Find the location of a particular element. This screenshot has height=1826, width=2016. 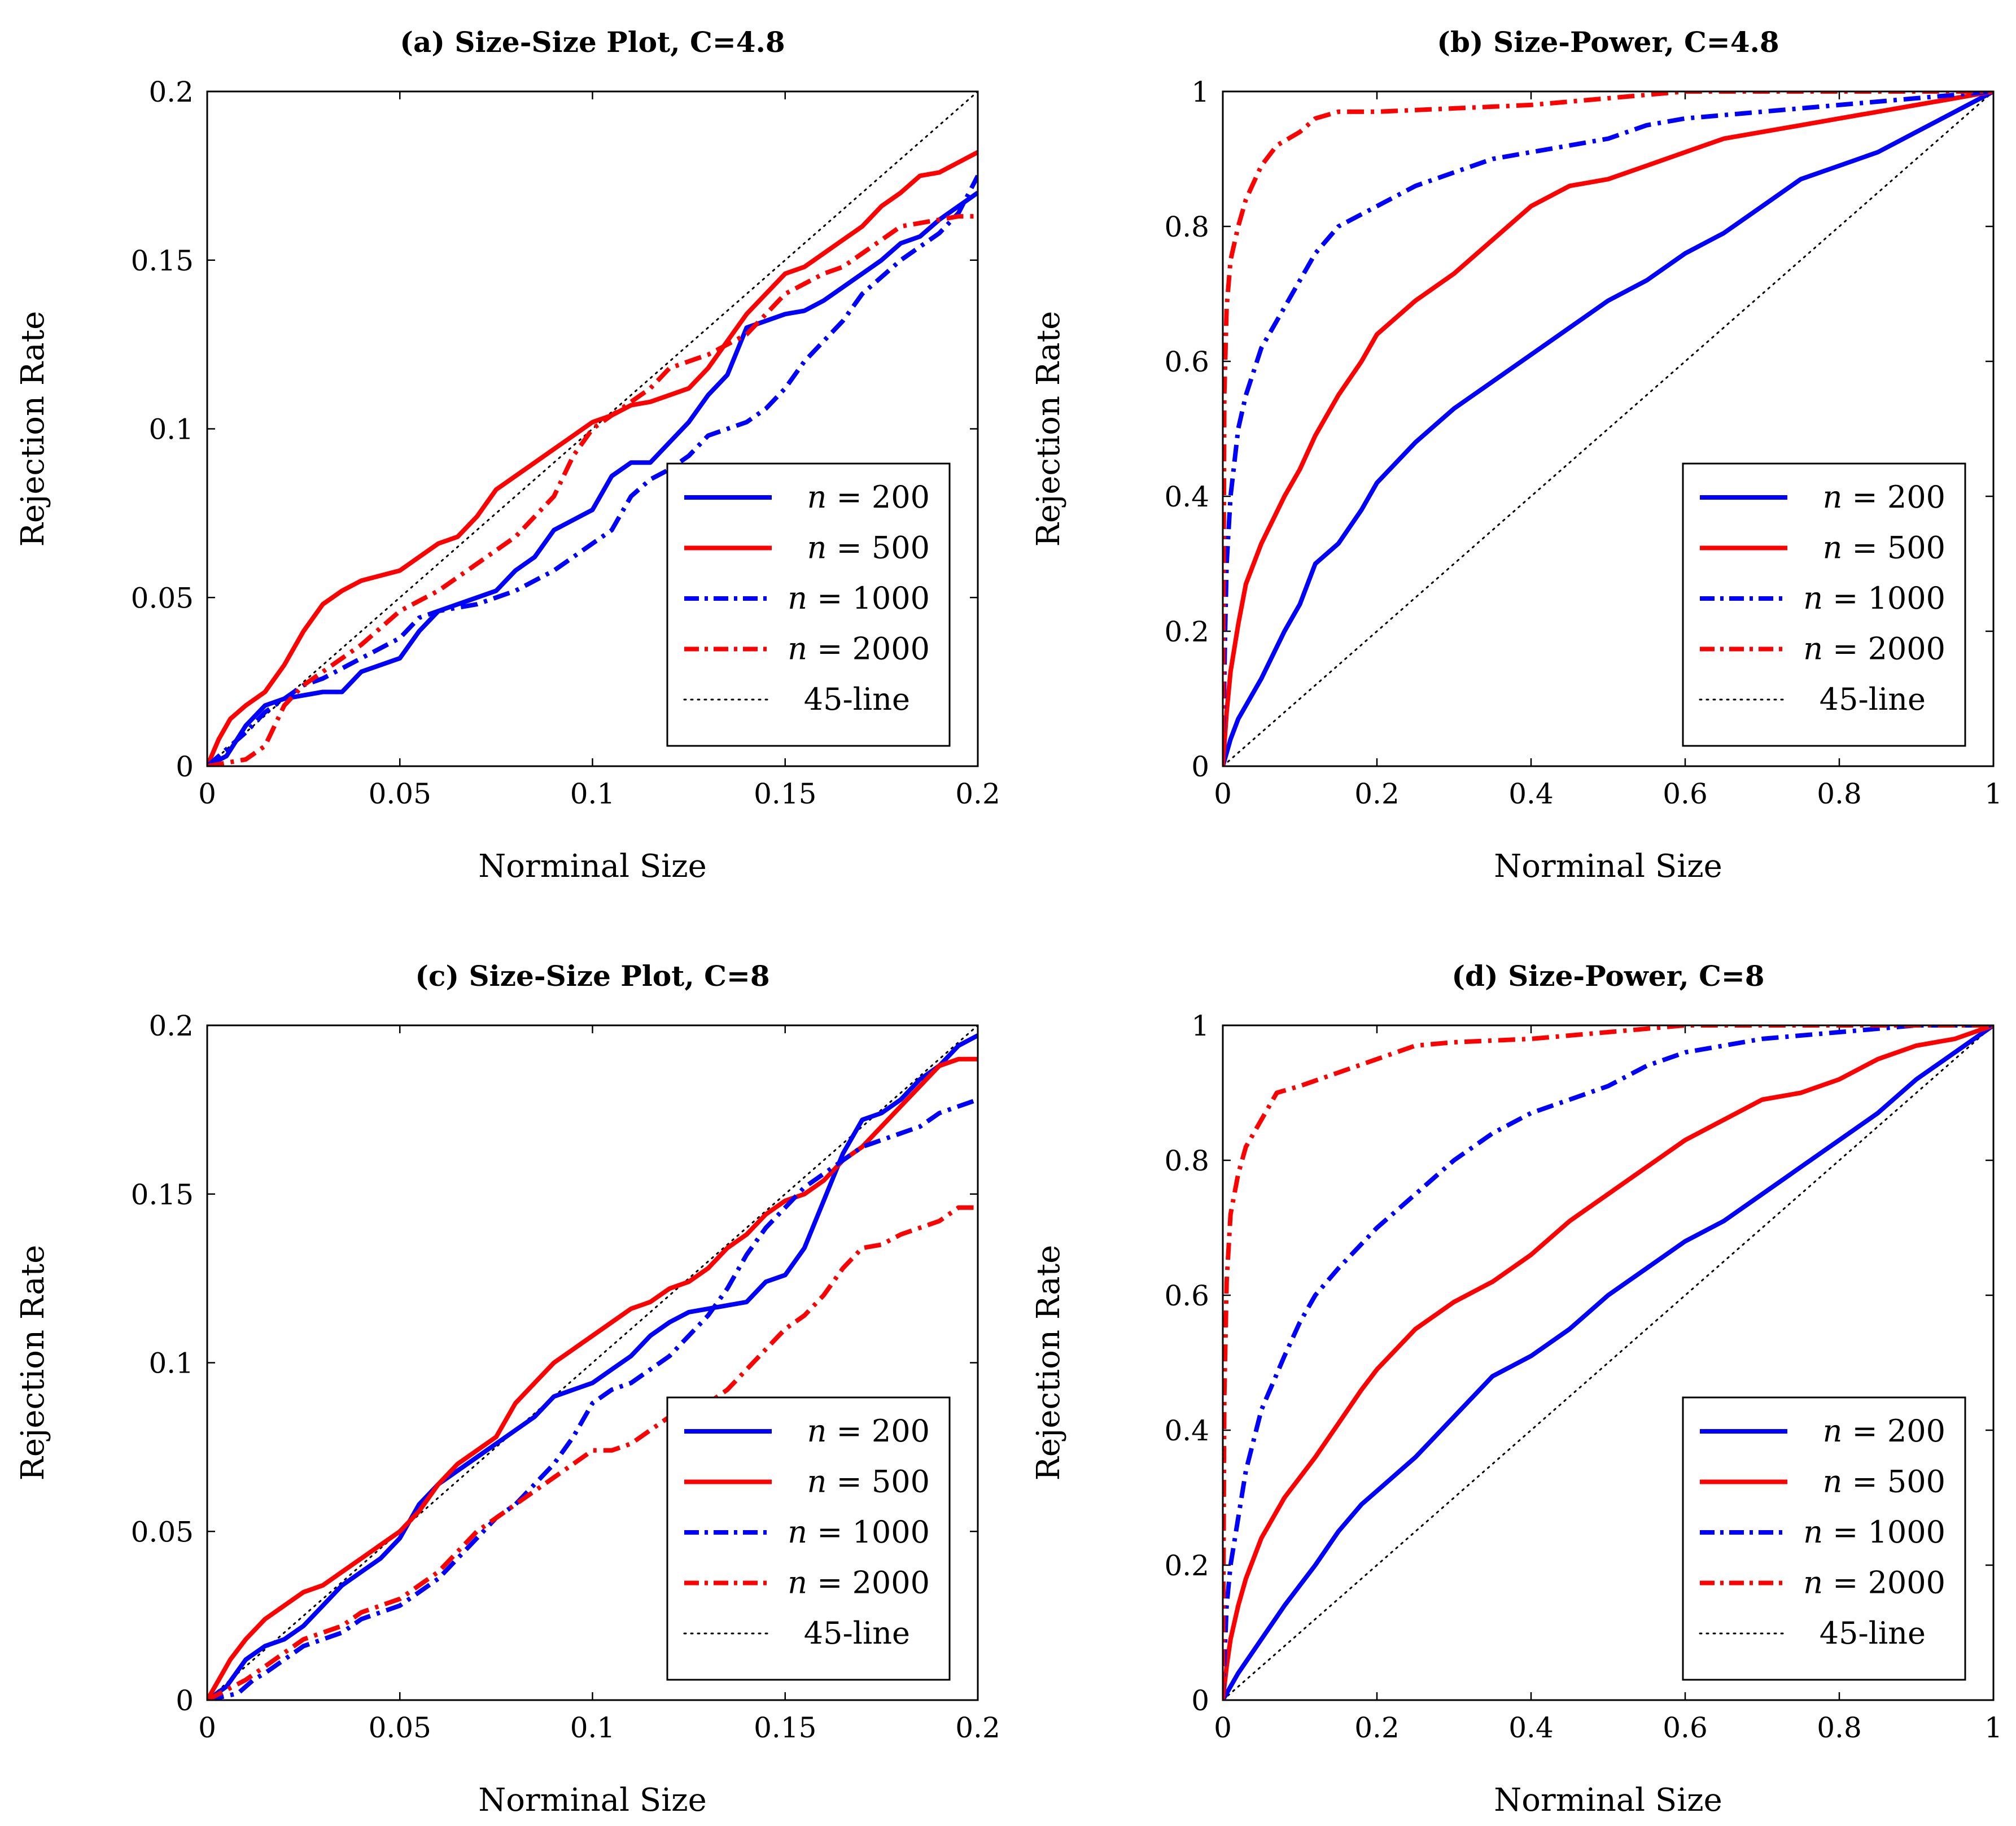

panel-d-frame is located at coordinates (1608, 1362).